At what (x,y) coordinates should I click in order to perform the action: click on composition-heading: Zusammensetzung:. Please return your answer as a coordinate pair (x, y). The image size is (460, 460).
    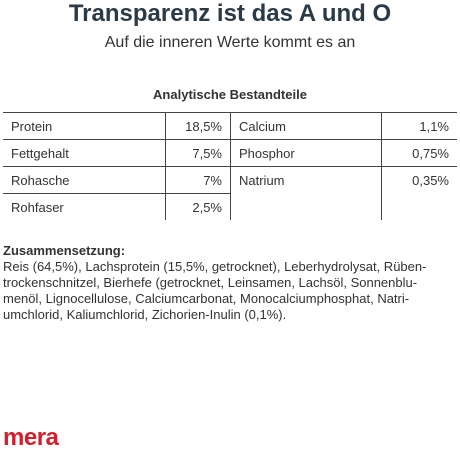
    Looking at the image, I should click on (64, 250).